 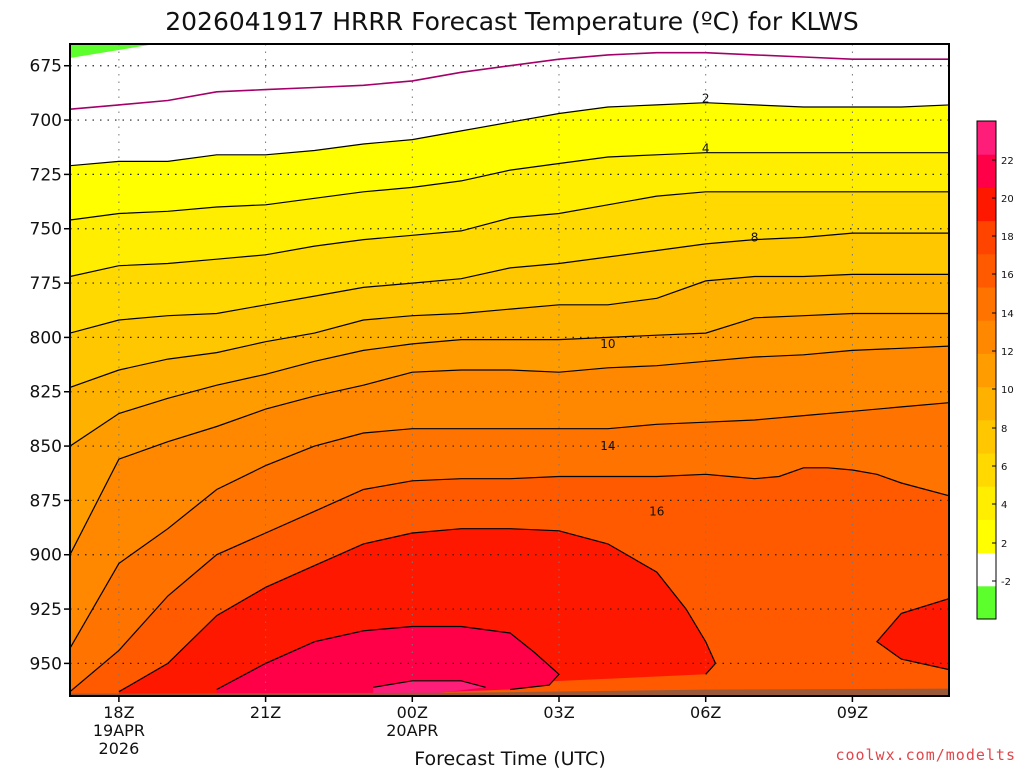 I want to click on x-tick-label-24-0: 00Z, so click(x=412, y=712).